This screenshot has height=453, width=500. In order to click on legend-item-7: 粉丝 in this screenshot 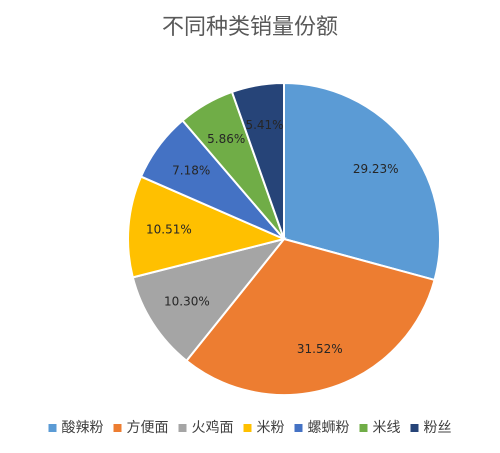, I will do `click(431, 428)`.